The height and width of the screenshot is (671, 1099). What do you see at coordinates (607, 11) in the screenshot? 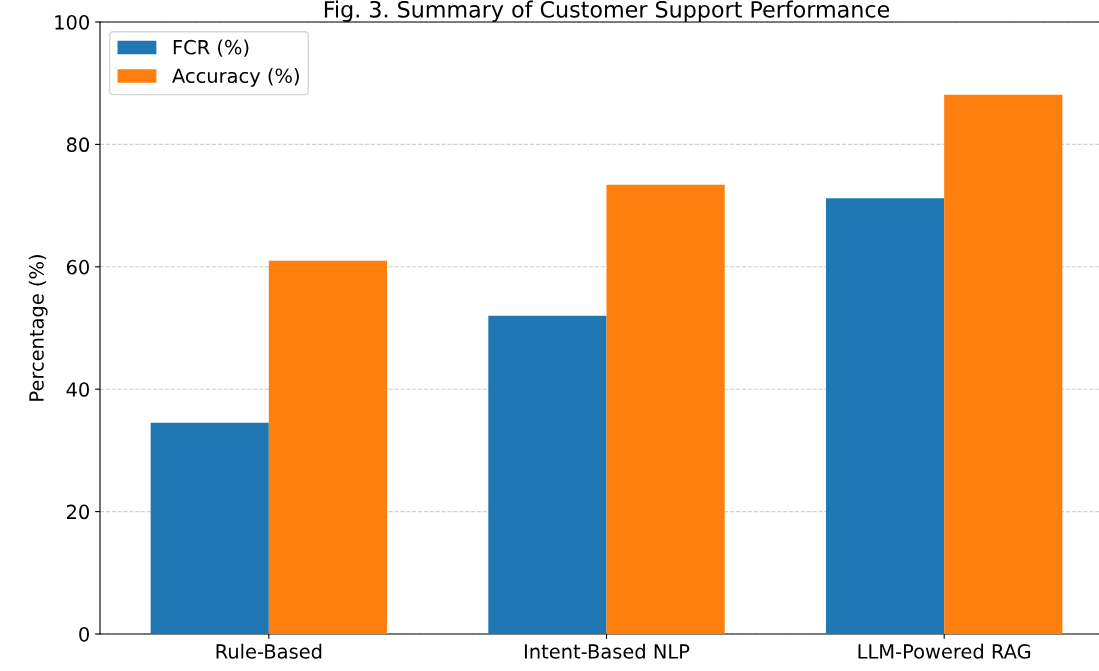
I see `chart-title: Fig. 3. Summary of Customer Support Performance` at bounding box center [607, 11].